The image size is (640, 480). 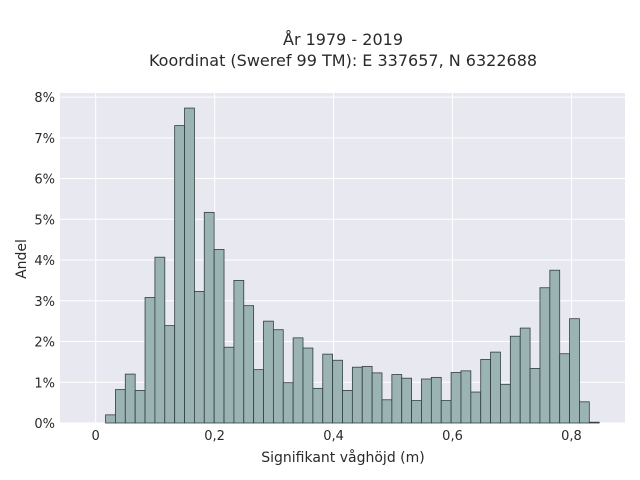 I want to click on y-tick-label-7: 7%, so click(x=44, y=139).